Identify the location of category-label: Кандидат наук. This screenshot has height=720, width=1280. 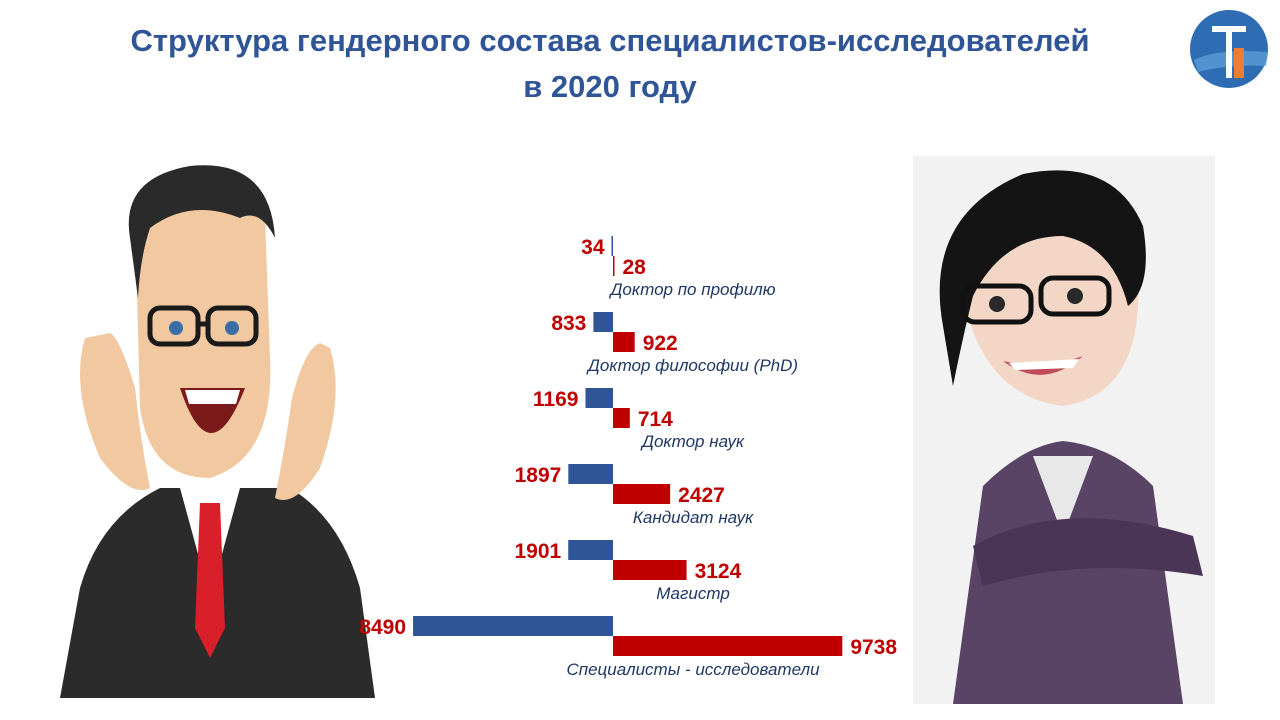
(693, 517).